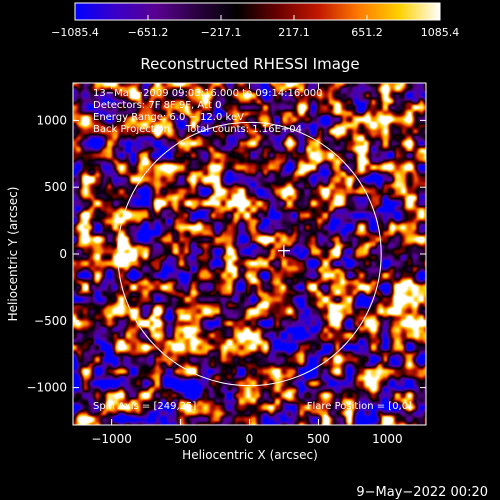 This screenshot has width=500, height=500. Describe the element at coordinates (46, 388) in the screenshot. I see `y-tick-label: −1000` at that location.